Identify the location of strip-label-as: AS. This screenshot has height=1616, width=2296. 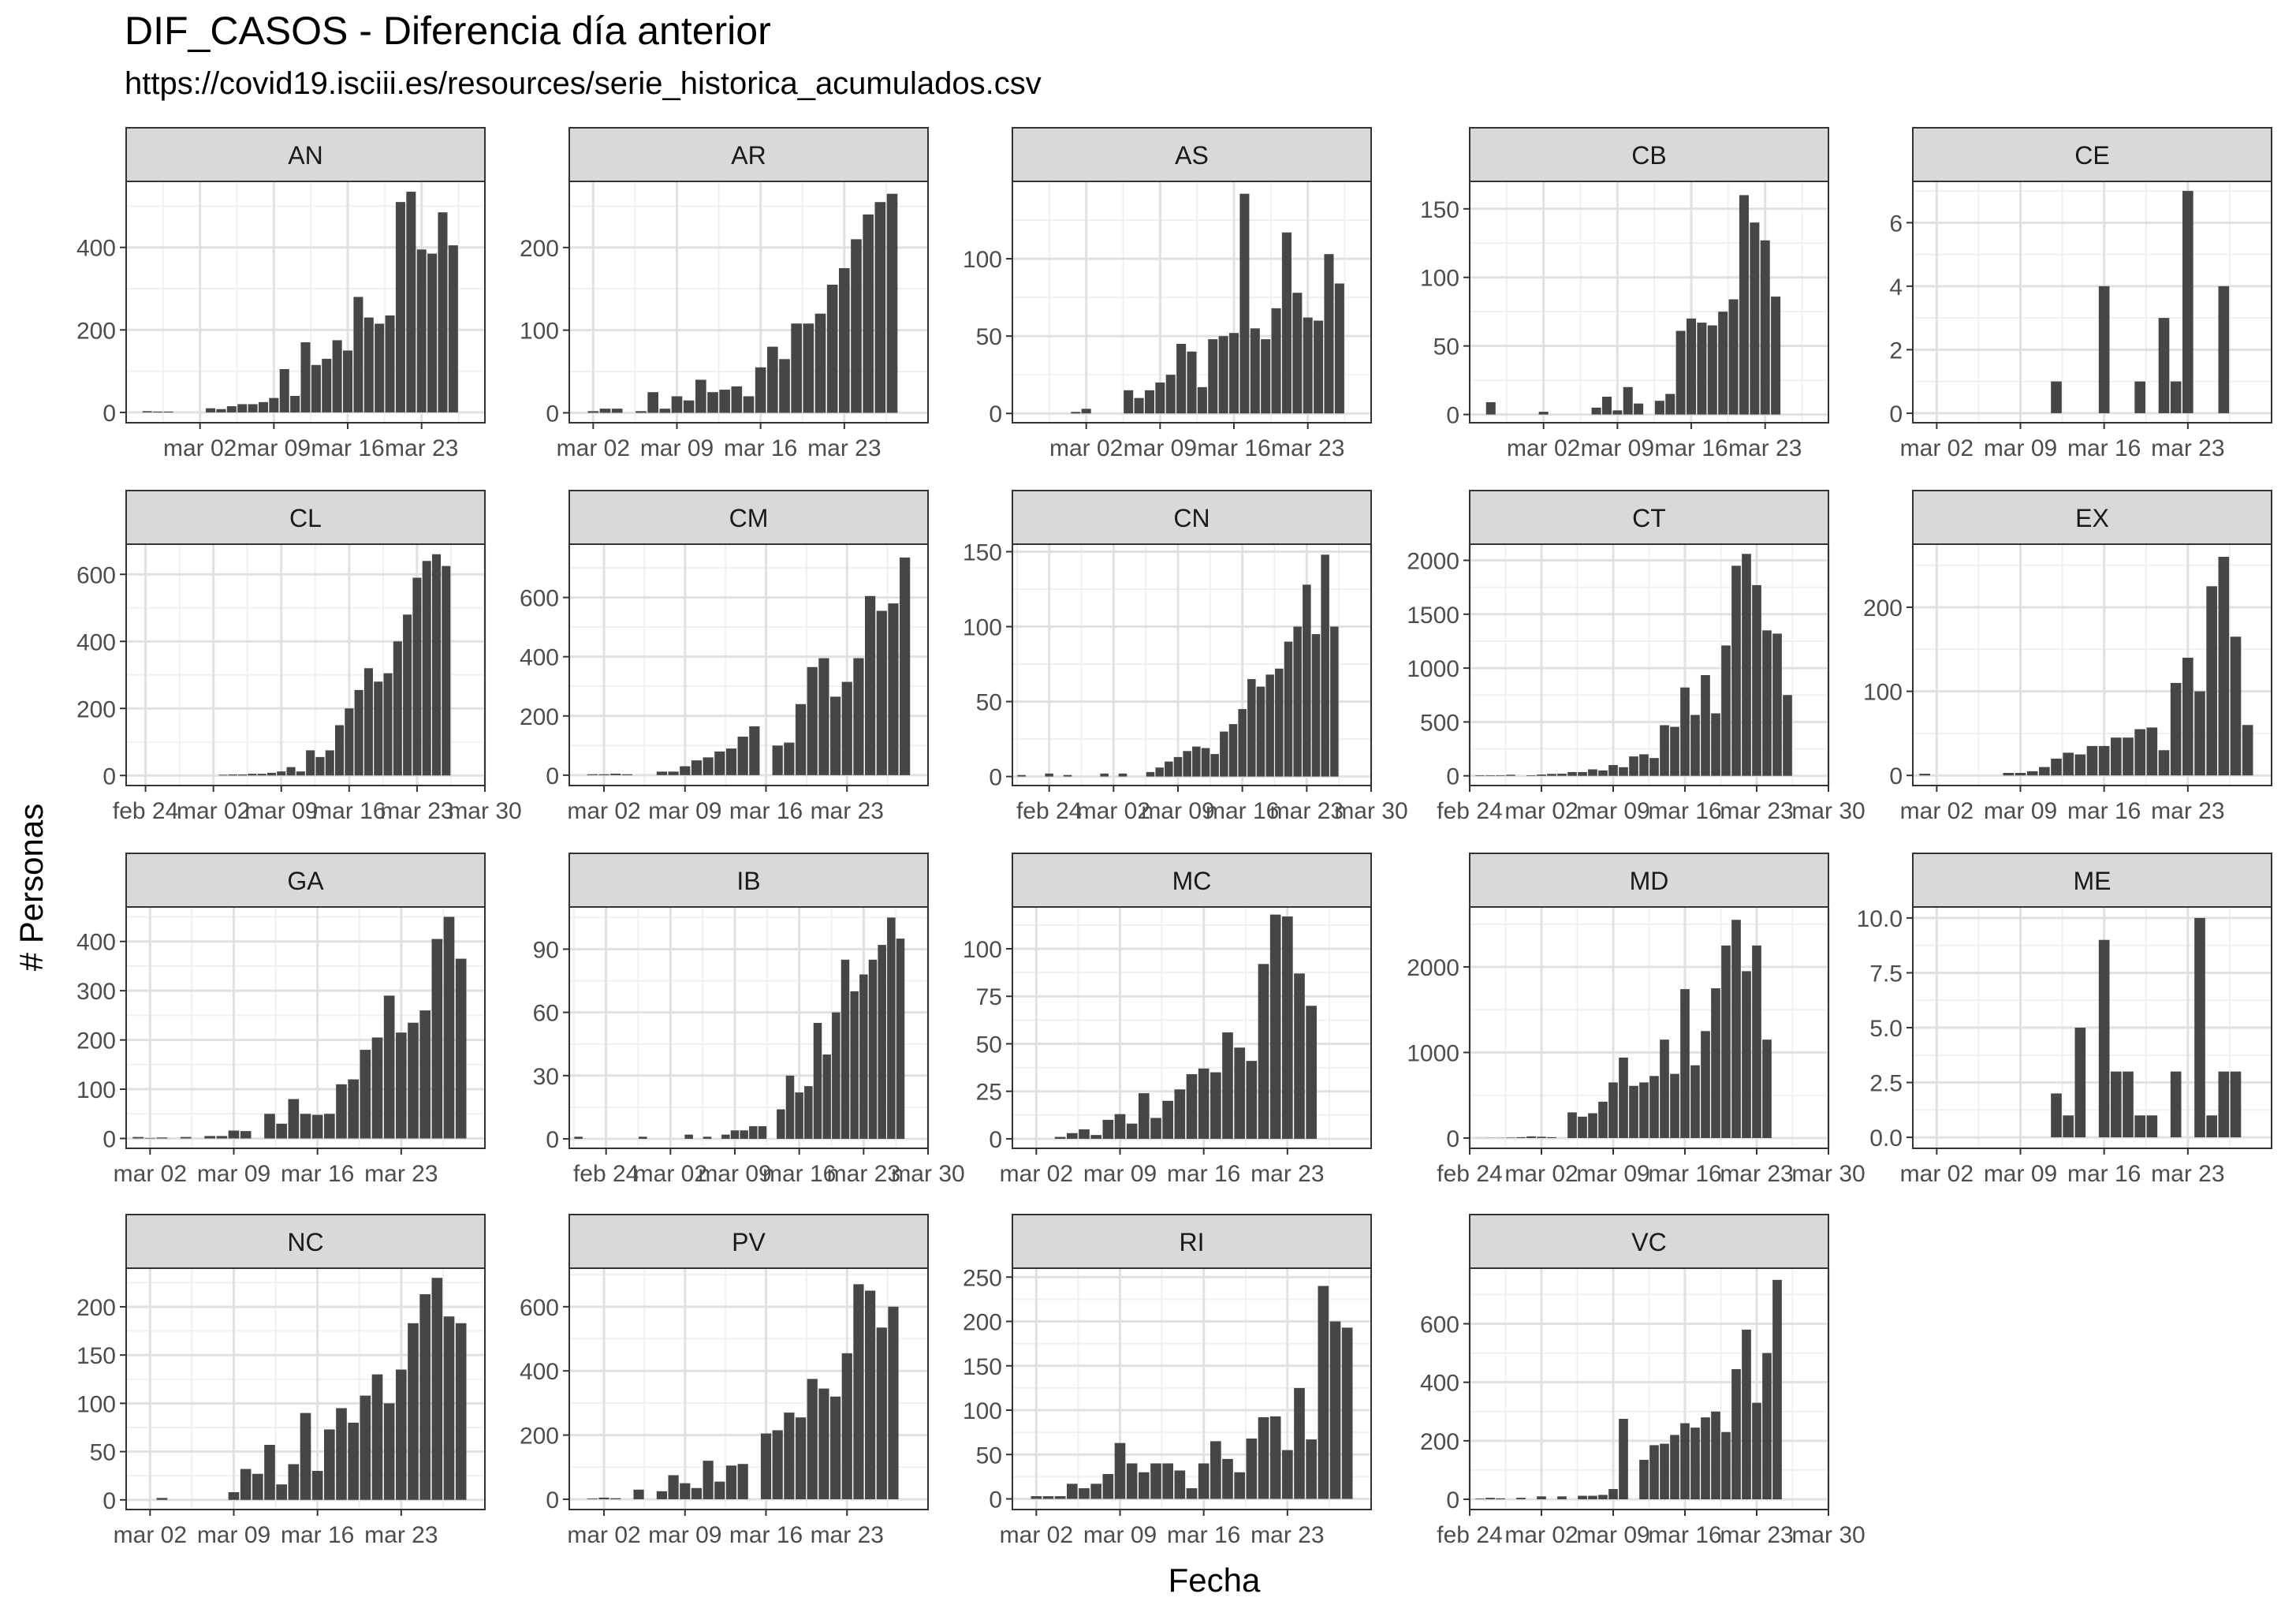
(1192, 155).